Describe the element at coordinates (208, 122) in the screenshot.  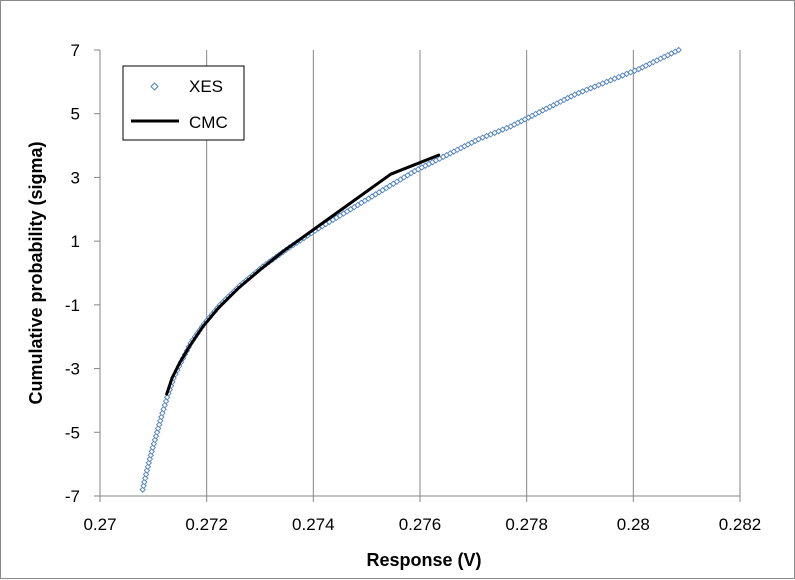
I see `legend-cmc-label: CMC` at that location.